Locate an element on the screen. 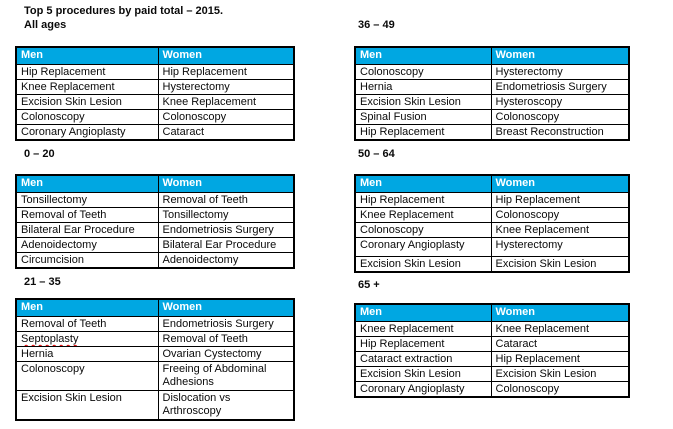 The height and width of the screenshot is (429, 673). table-row: Excision Skin Lesion Excision Skin Lesion is located at coordinates (492, 374).